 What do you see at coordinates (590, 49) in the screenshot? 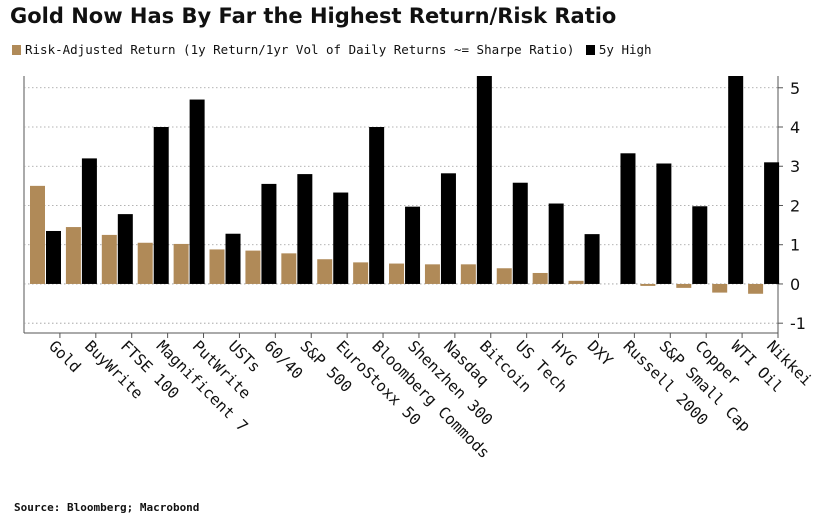
I see `legend-swatch-5y-high` at bounding box center [590, 49].